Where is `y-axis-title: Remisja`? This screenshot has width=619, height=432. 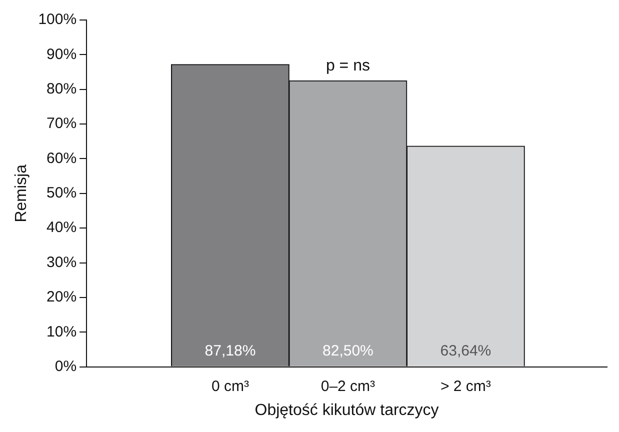
y-axis-title: Remisja is located at coordinates (21, 193).